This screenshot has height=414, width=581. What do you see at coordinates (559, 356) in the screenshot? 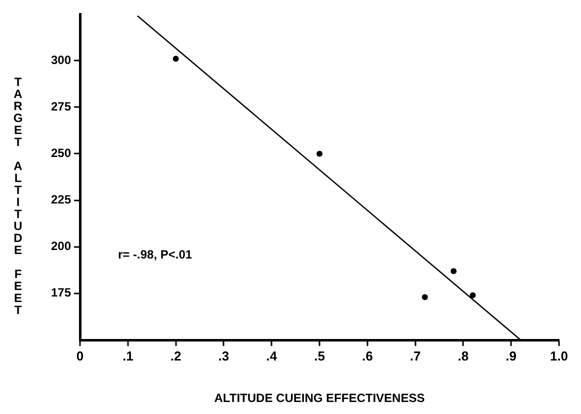
I see `x-tick-label: 1.0` at bounding box center [559, 356].